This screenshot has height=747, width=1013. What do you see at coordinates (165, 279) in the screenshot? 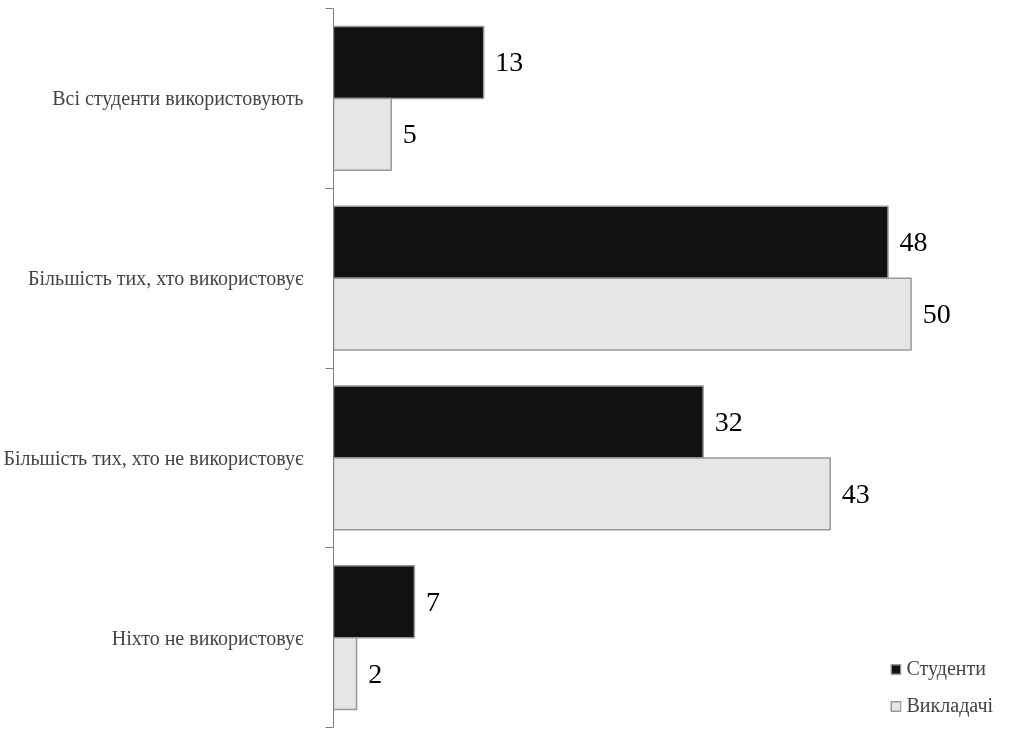
I see `y-tick-label: Більшість тих, хто використовує` at bounding box center [165, 279].